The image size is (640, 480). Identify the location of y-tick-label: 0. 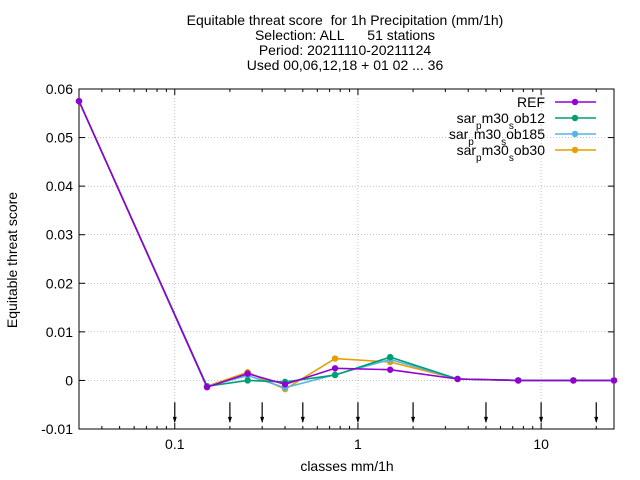
(69, 380).